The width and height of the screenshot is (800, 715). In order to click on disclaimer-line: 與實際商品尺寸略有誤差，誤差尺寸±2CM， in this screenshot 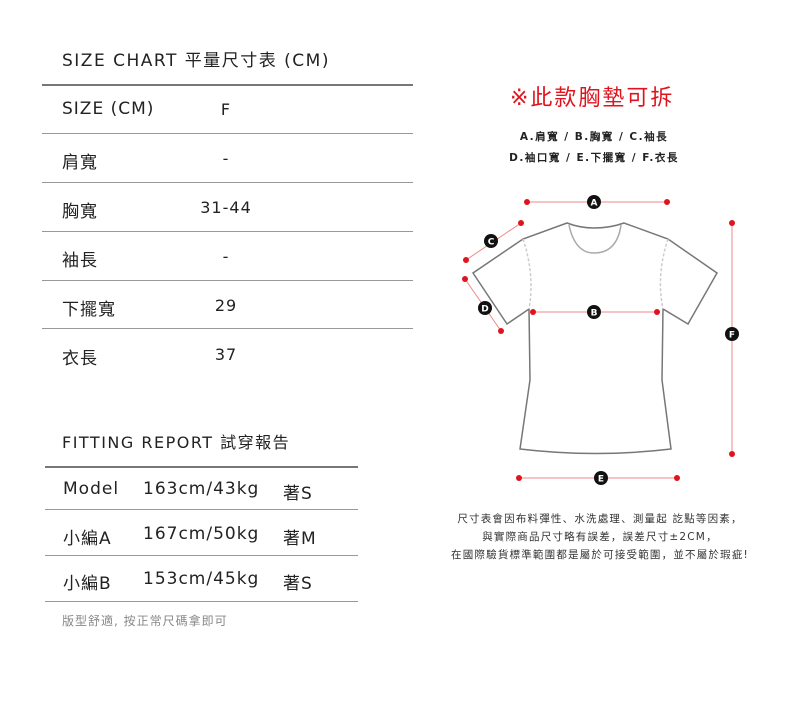, I will do `click(600, 537)`.